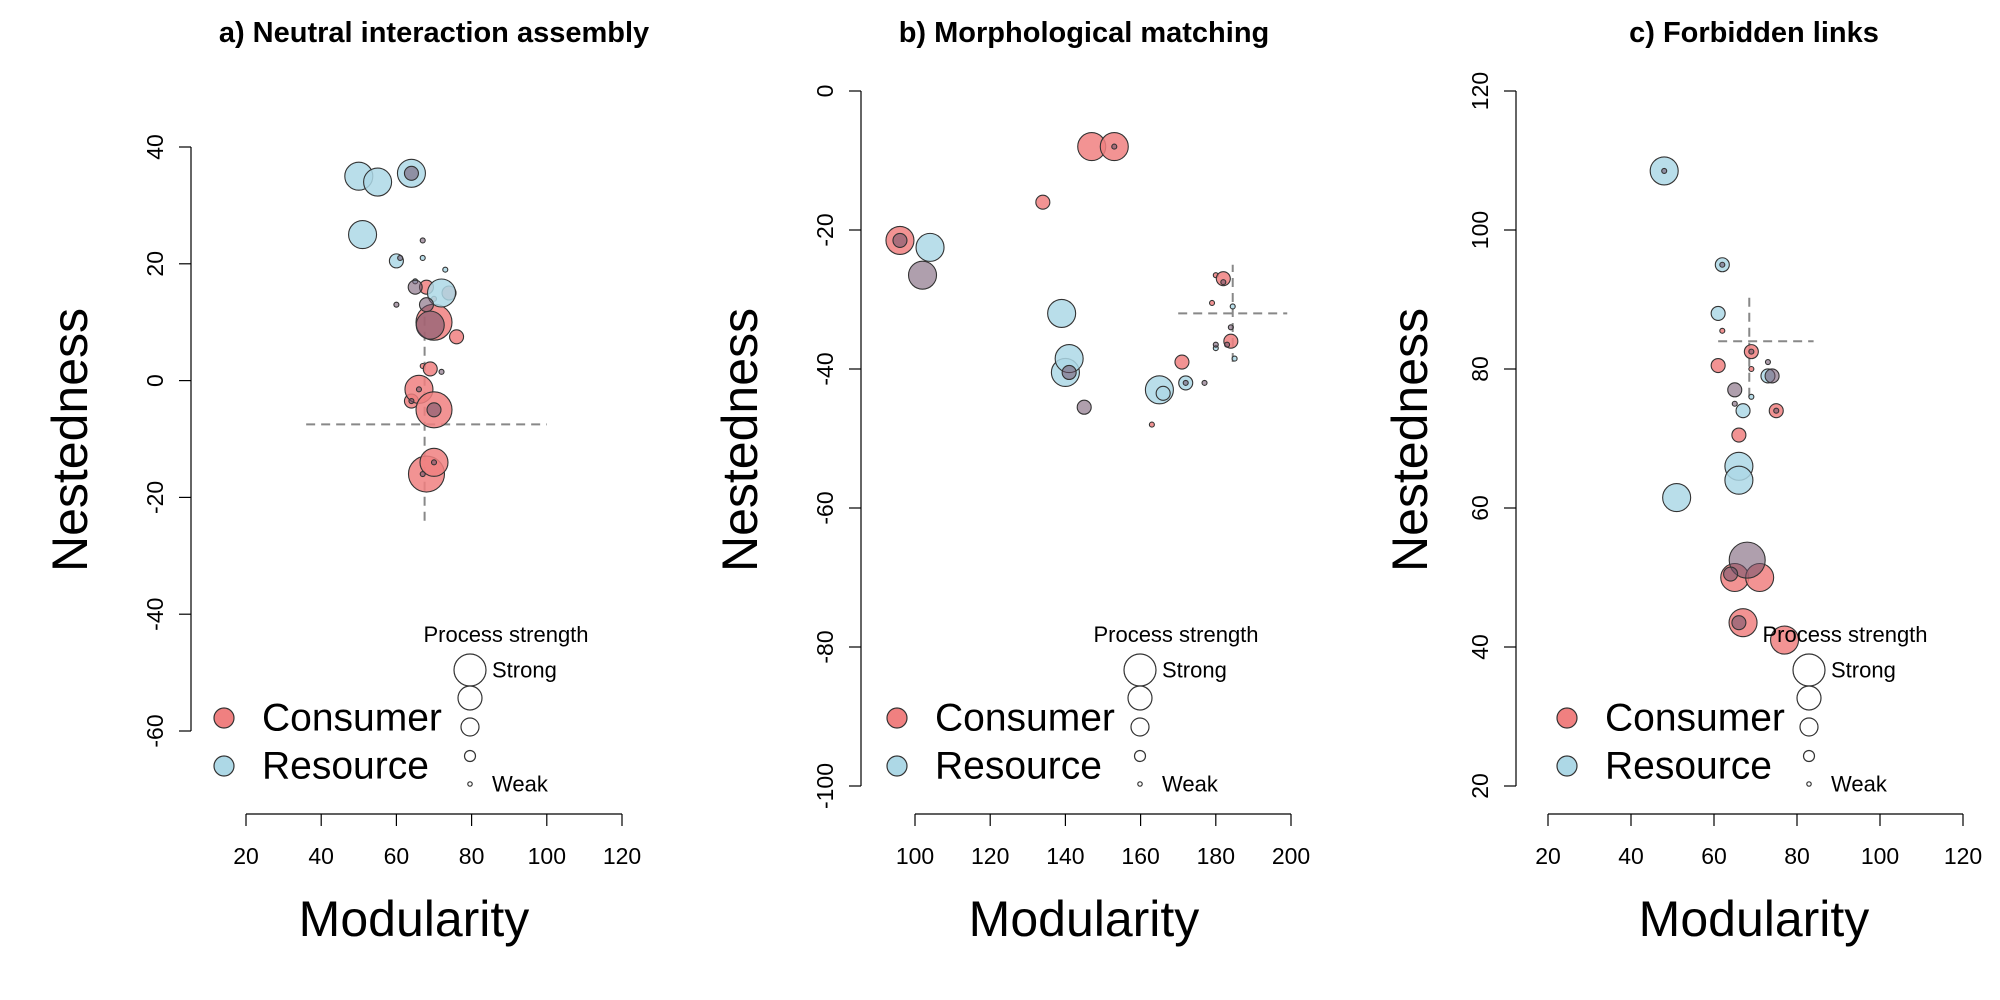  What do you see at coordinates (1480, 230) in the screenshot?
I see `y-tick-label: 100` at bounding box center [1480, 230].